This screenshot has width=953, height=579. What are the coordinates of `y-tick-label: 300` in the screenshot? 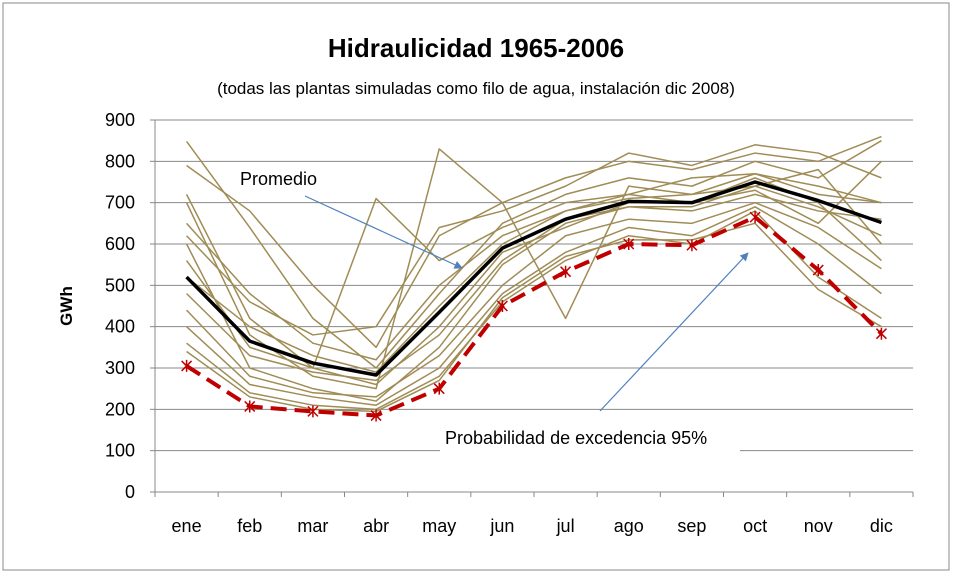 It's located at (120, 368).